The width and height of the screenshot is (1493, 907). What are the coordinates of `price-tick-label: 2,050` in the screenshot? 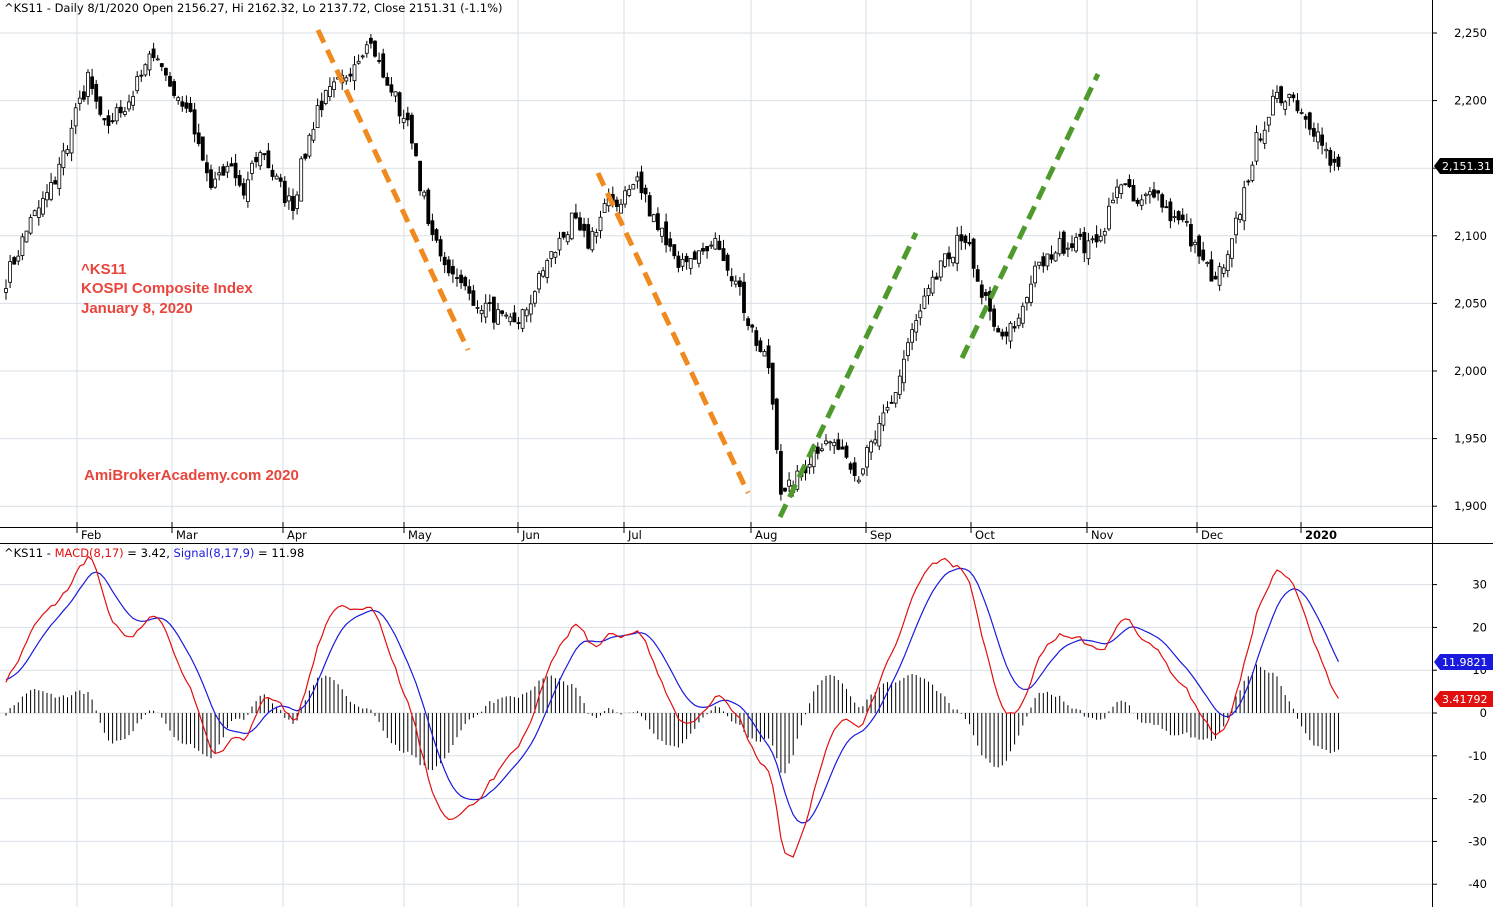 It's located at (1470, 303).